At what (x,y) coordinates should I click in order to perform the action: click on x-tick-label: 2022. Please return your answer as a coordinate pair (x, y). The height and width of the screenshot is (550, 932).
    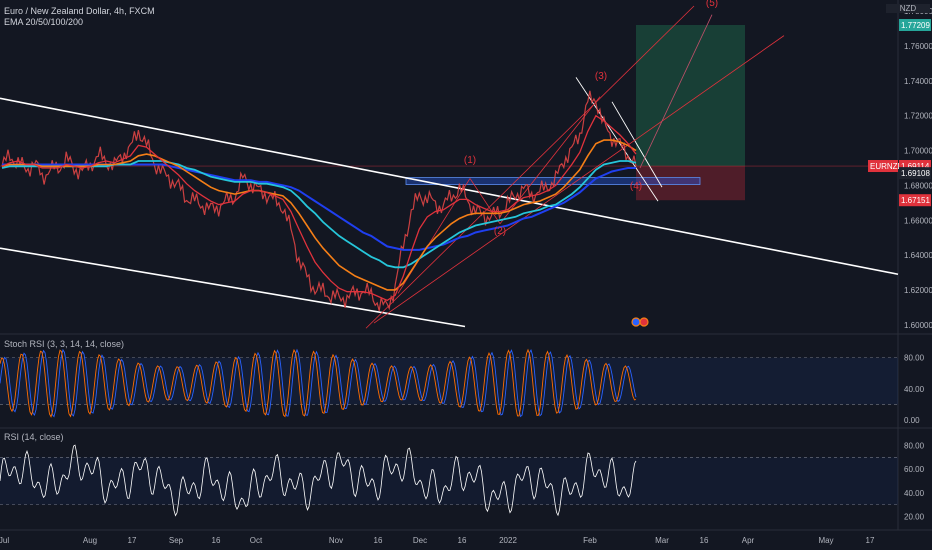
    Looking at the image, I should click on (508, 540).